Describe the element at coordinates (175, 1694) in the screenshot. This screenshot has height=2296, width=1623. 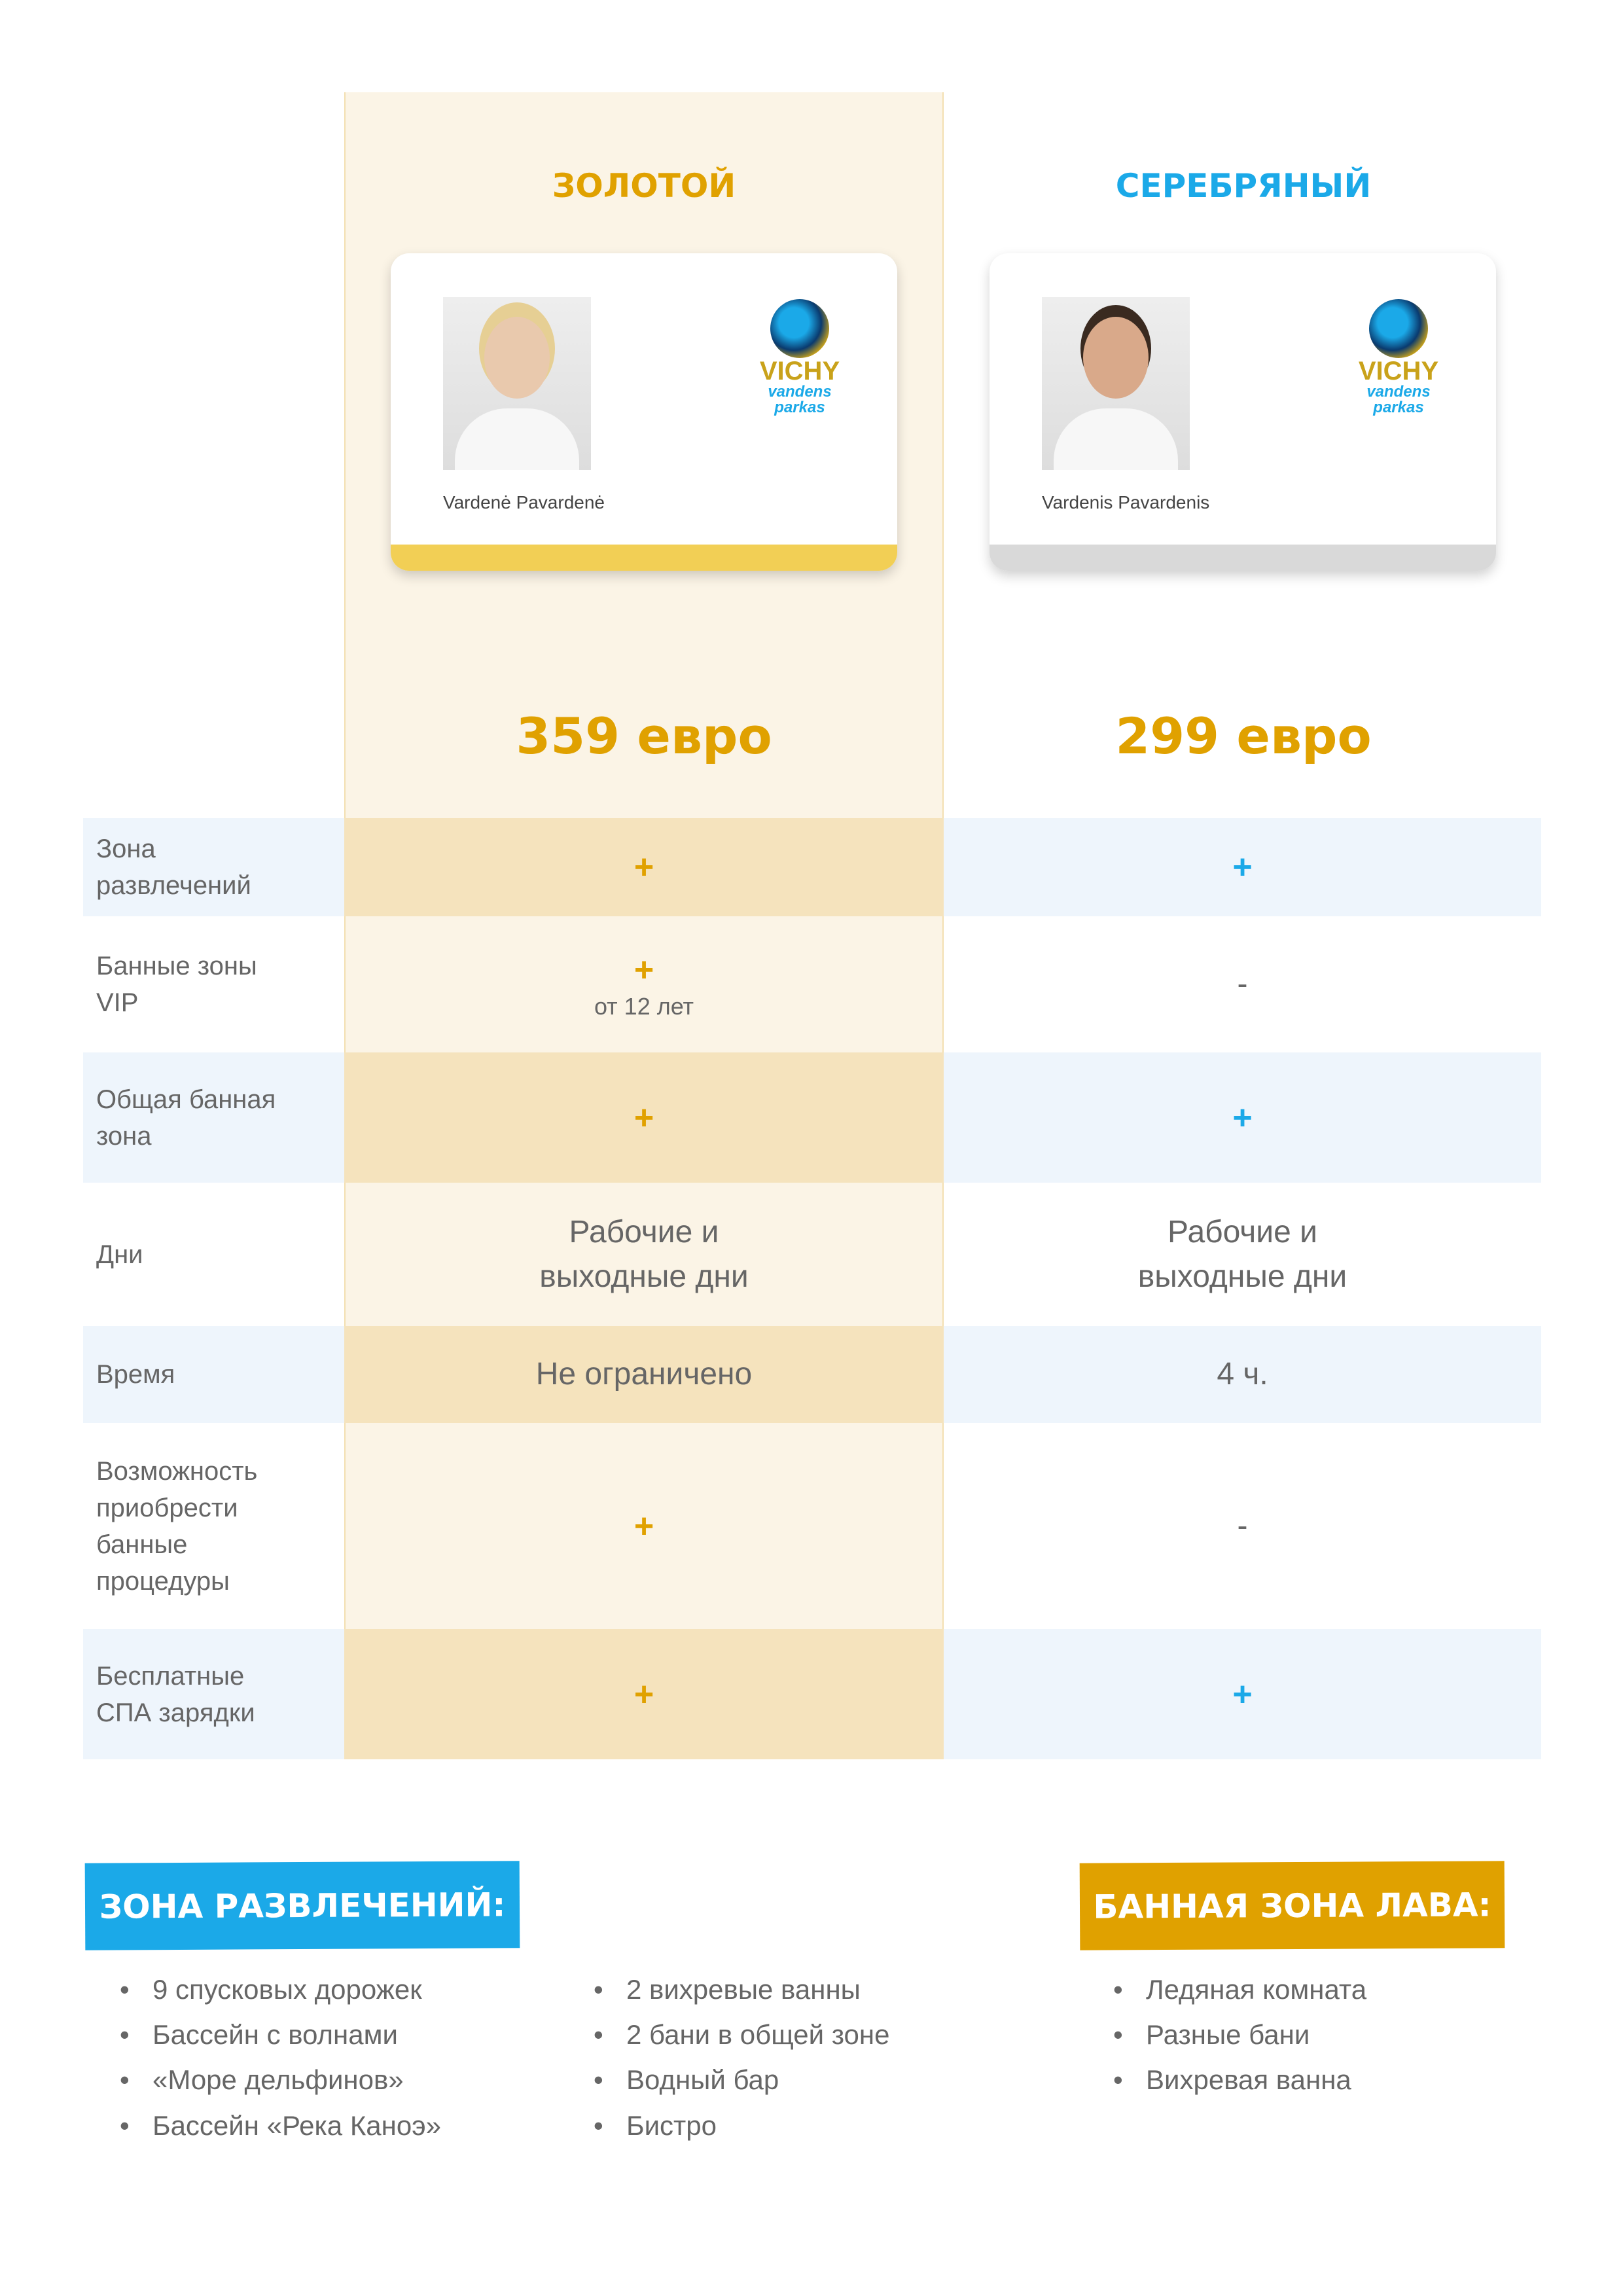
I see `row-label: Бесплатные СПА зарядки` at that location.